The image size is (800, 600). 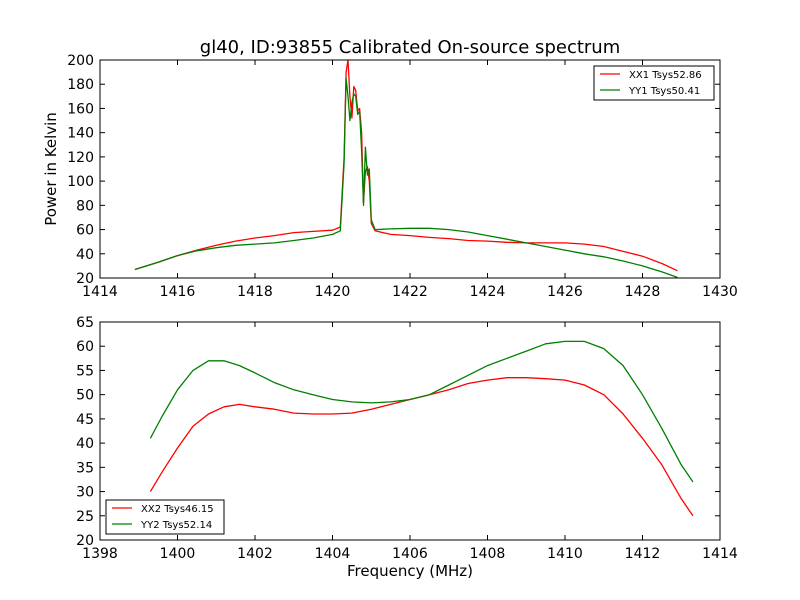 What do you see at coordinates (85, 371) in the screenshot?
I see `bottom-y-tick-label: 55` at bounding box center [85, 371].